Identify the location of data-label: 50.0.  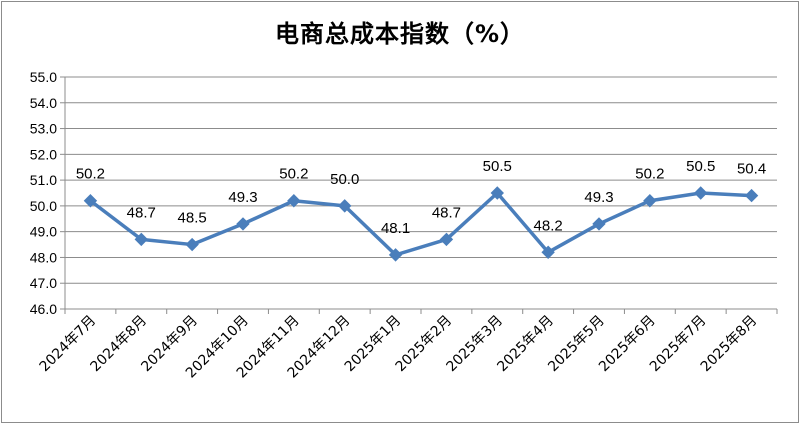
(344, 179).